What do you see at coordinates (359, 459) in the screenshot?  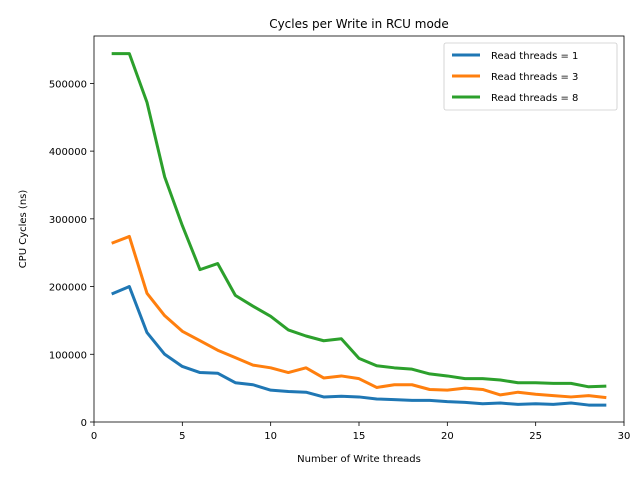 I see `x-axis-label: Number of Write threads` at bounding box center [359, 459].